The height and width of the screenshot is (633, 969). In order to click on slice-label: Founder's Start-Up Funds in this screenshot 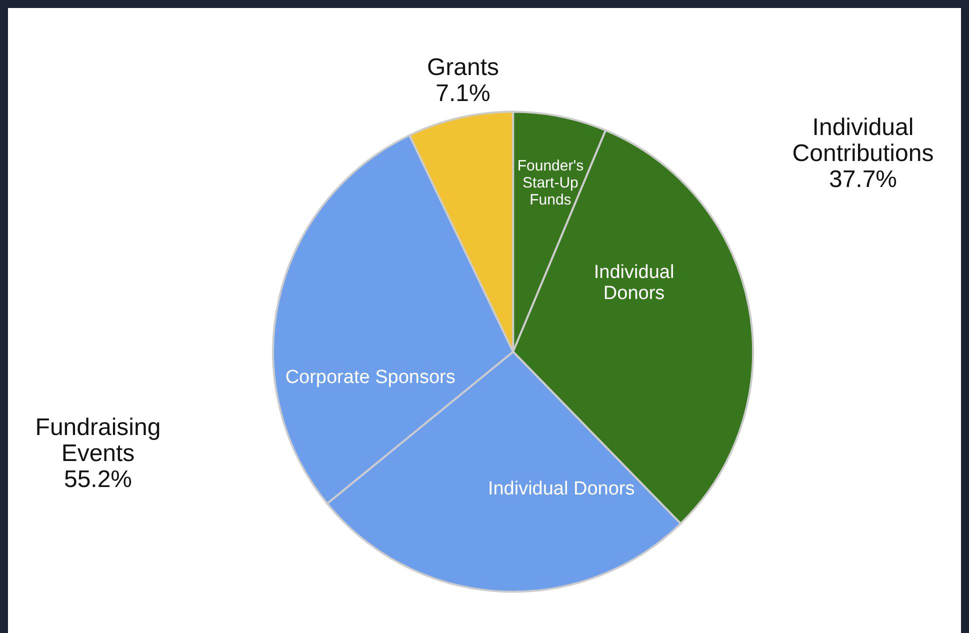, I will do `click(550, 182)`.